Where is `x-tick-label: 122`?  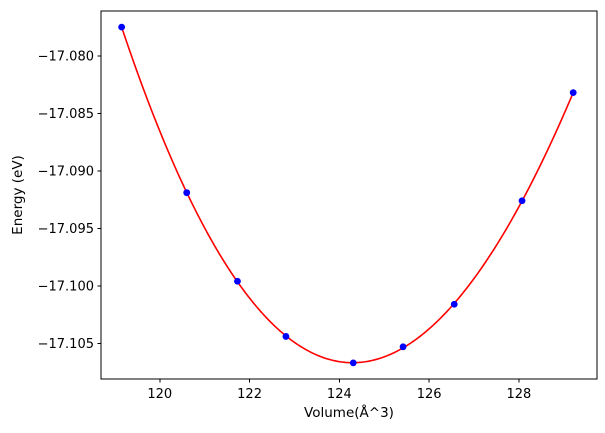 x-tick-label: 122 is located at coordinates (249, 394).